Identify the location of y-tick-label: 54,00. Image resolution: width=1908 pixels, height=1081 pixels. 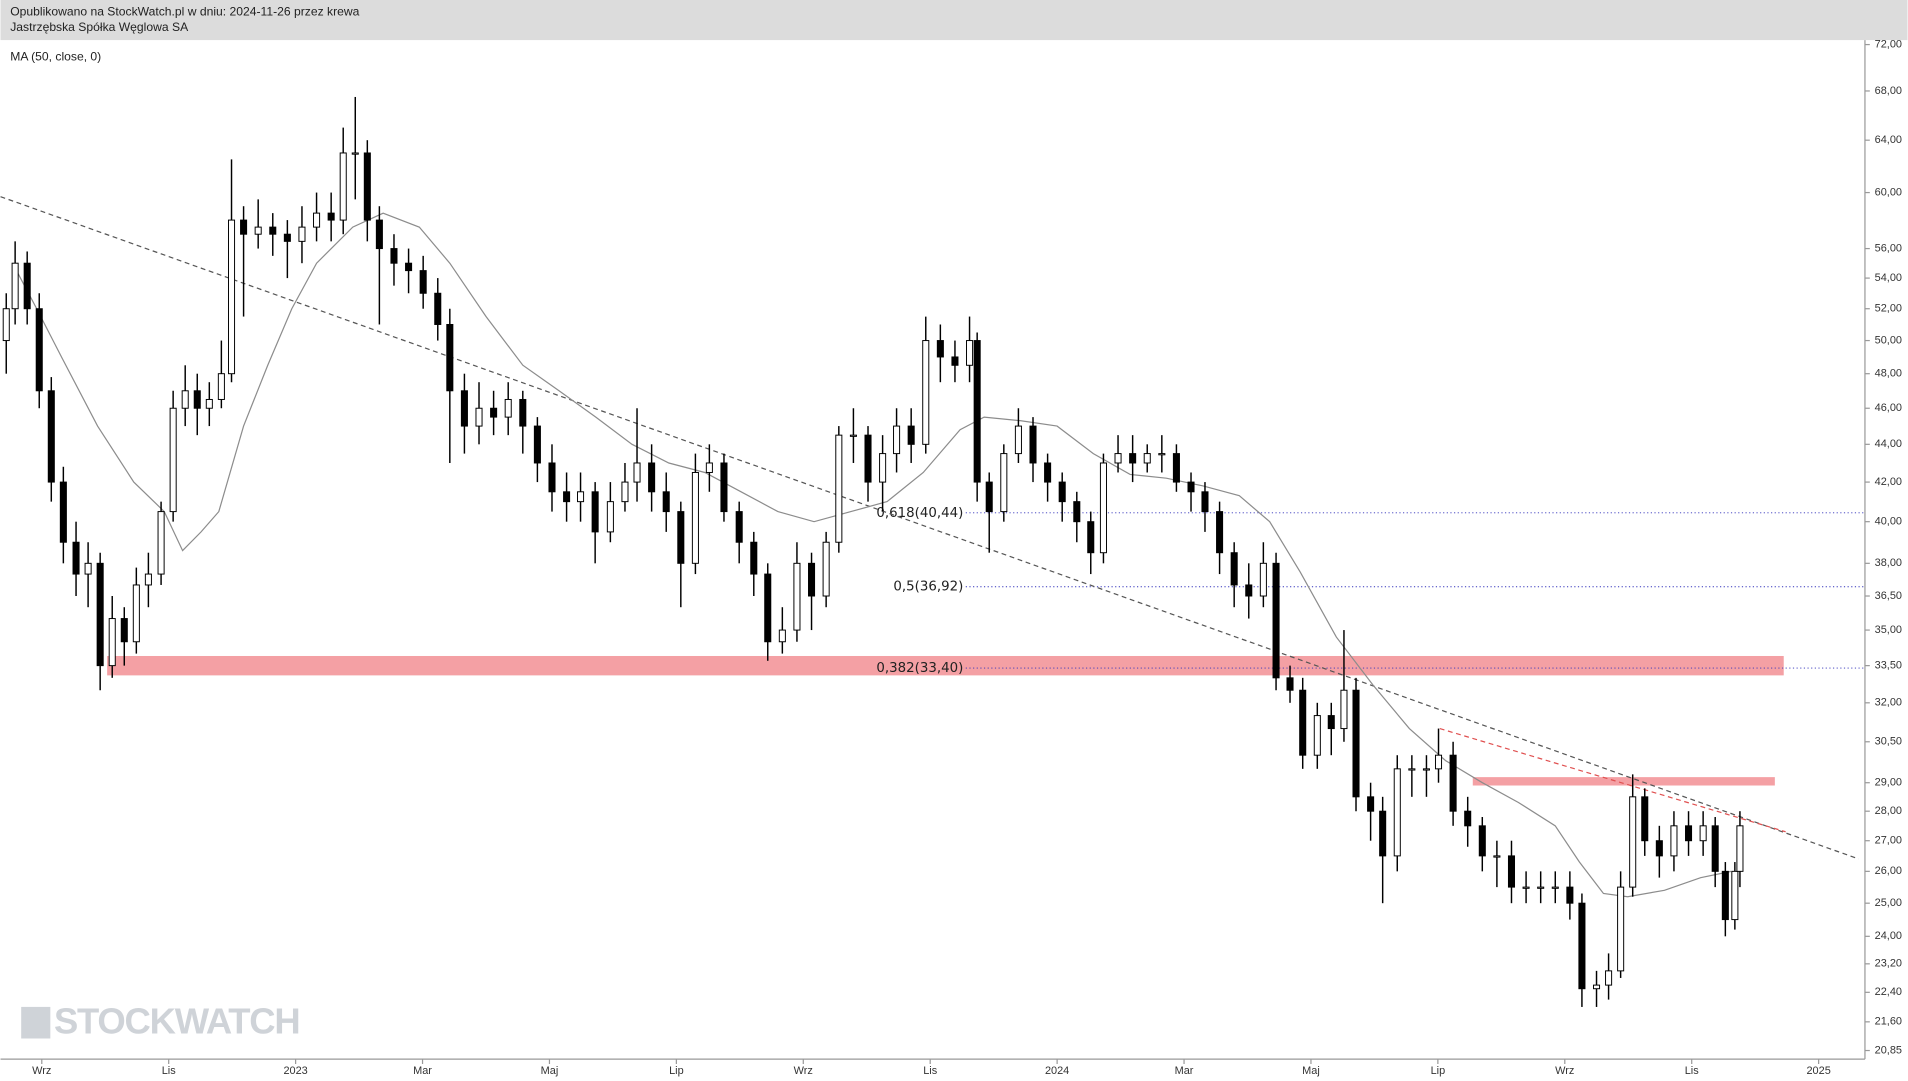
(1888, 278).